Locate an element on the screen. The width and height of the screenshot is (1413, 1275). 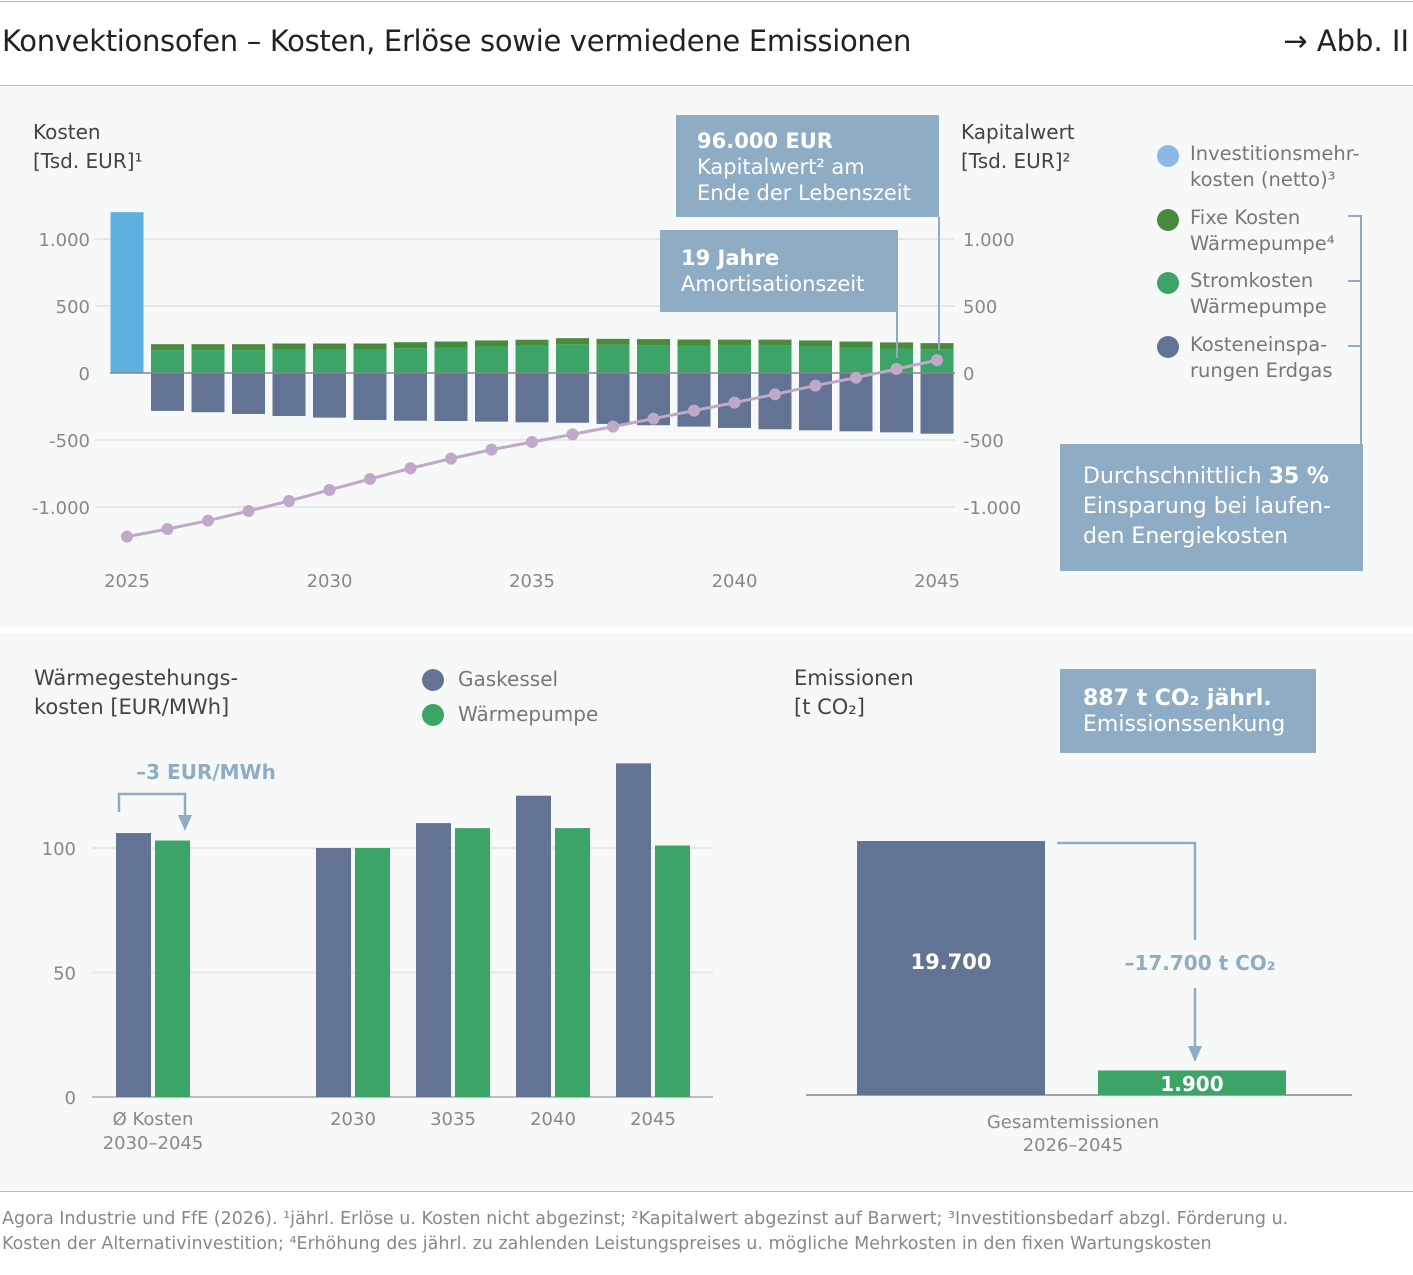
y-tick-right: 0 is located at coordinates (968, 374).